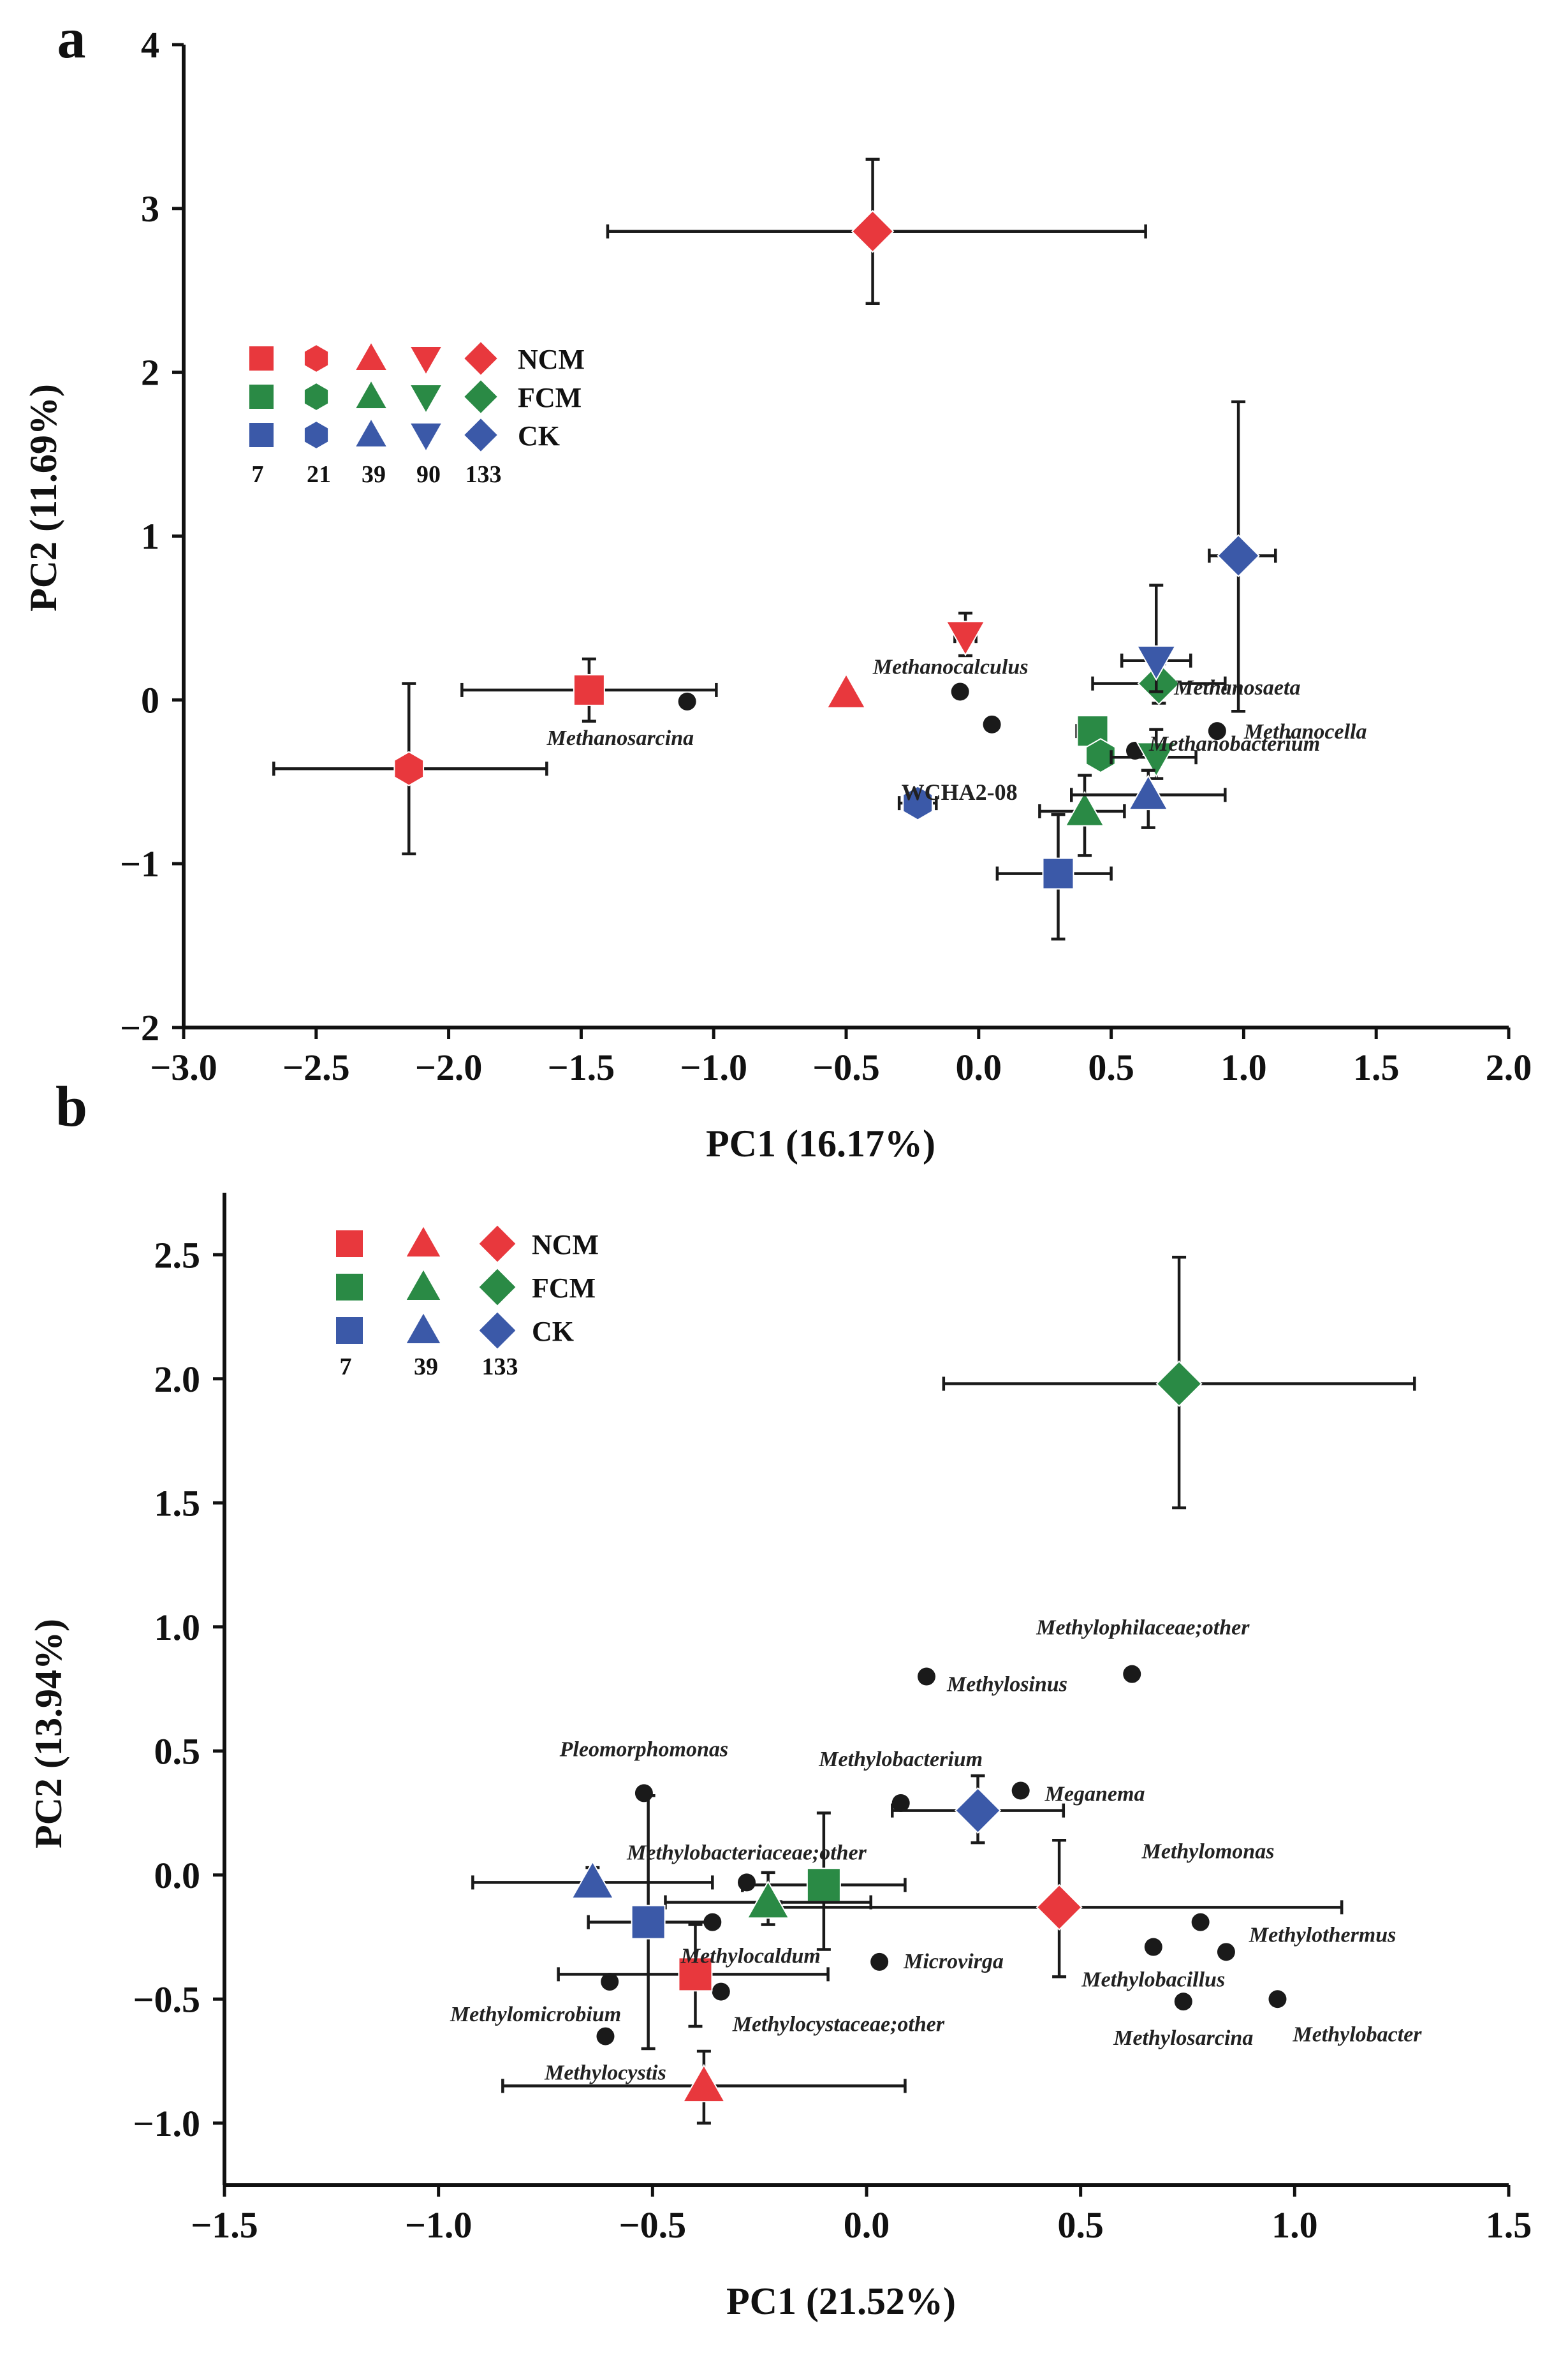  Describe the element at coordinates (965, 639) in the screenshot. I see `marker-ncm-day90-triangle-down` at that location.